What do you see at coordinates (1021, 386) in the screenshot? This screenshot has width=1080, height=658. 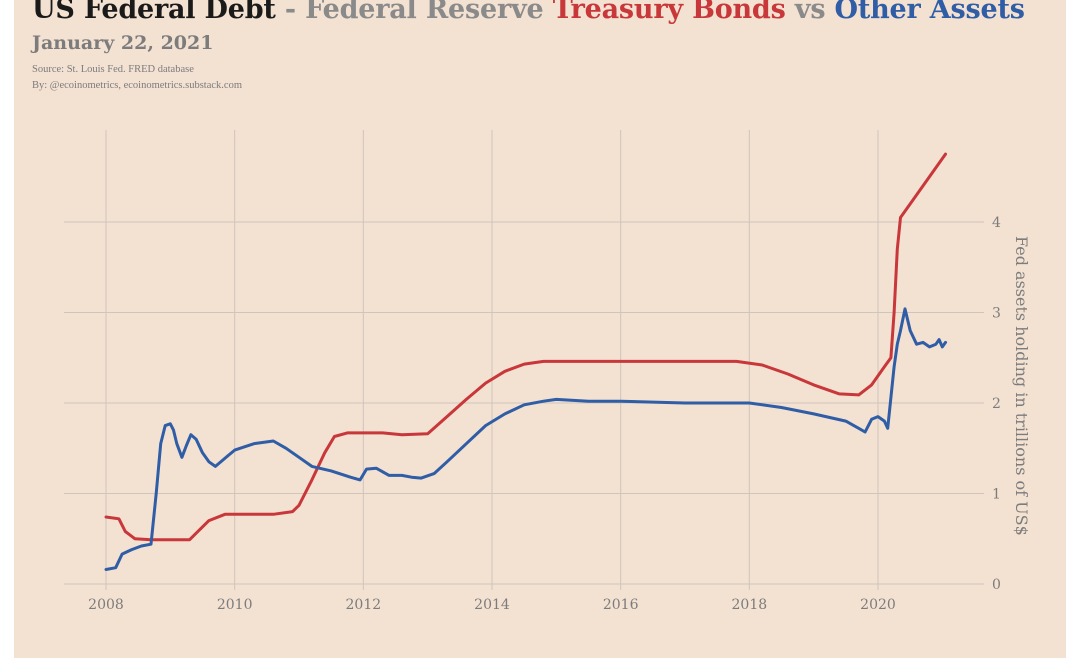 I see `y-axis-label: Fed assets holding in trillions of US$` at bounding box center [1021, 386].